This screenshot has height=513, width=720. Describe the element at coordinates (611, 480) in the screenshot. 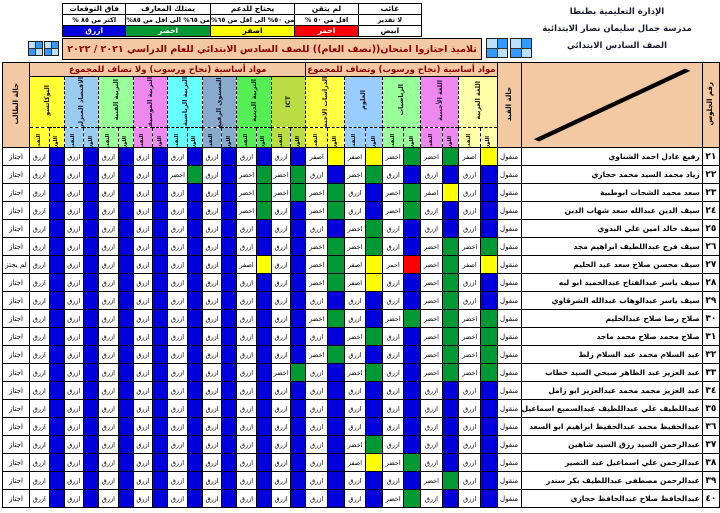

I see `student-name-cell: عبدالرحمن مصطفى عبداللطيف بكر سندر` at that location.